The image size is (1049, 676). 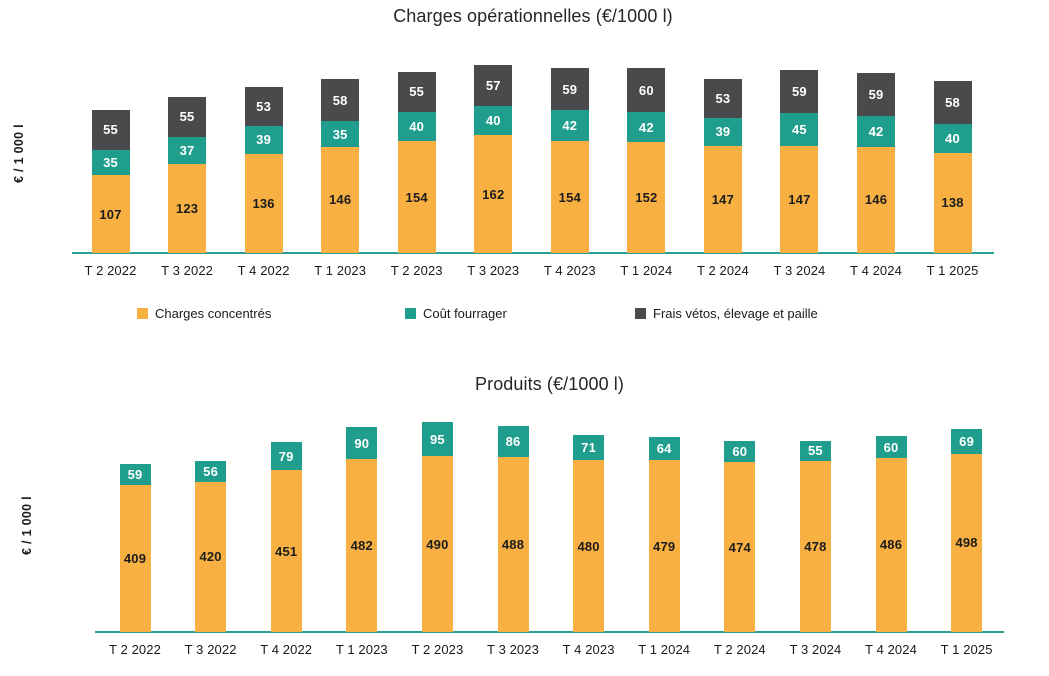 I want to click on bar-stack: 138 40 58, so click(x=952, y=167).